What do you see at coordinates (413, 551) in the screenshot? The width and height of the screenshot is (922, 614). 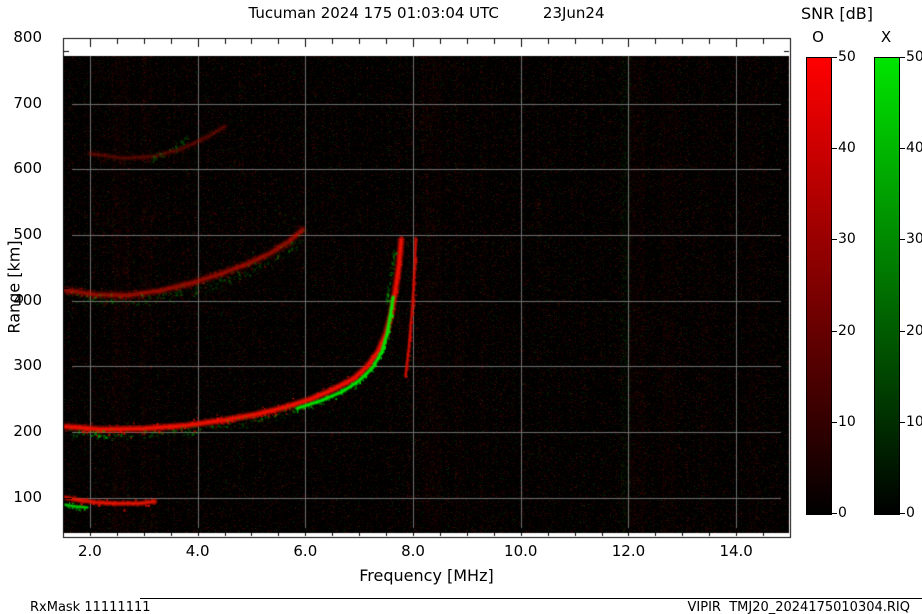 I see `x-axis-tick-label: 8.0` at bounding box center [413, 551].